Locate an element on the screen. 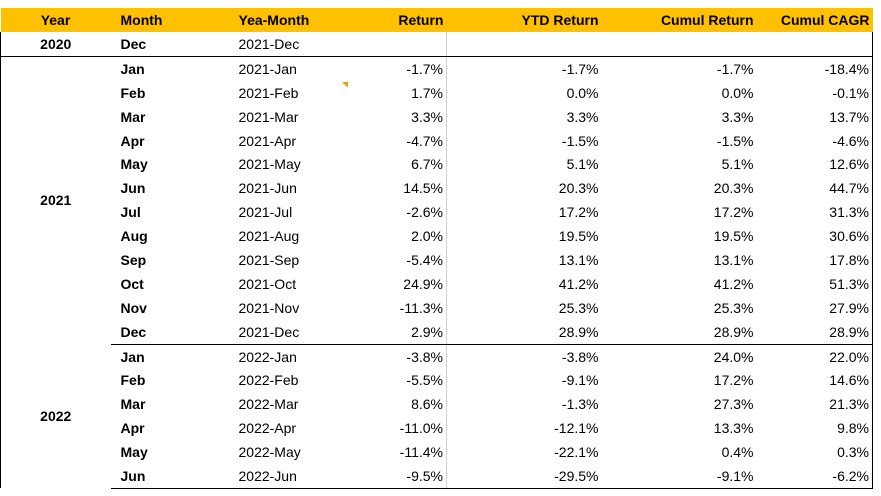 This screenshot has height=496, width=881. year-month-cell: 2021-Aug is located at coordinates (269, 236).